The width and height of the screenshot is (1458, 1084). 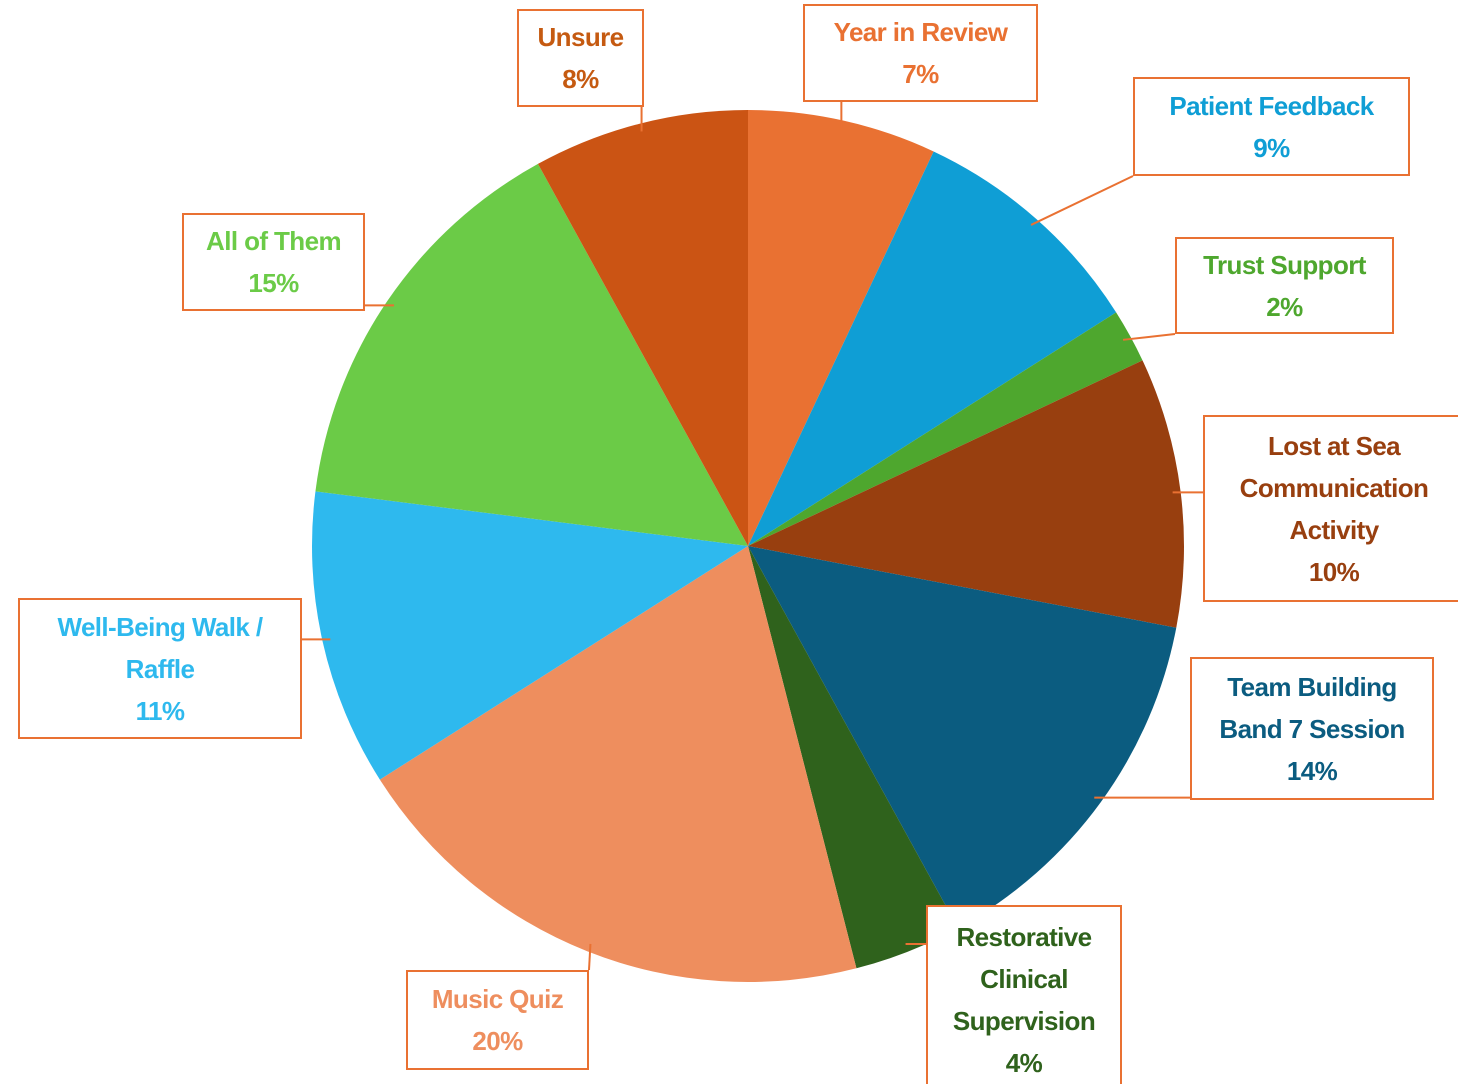 I want to click on label-name: Trust Support, so click(x=1284, y=264).